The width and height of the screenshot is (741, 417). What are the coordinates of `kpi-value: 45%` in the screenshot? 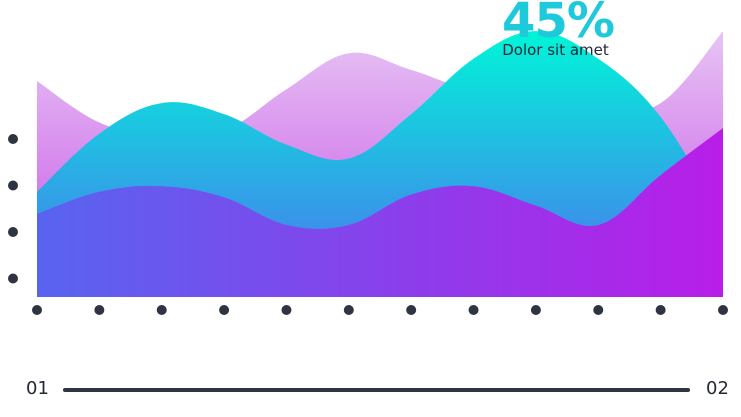 It's located at (558, 24).